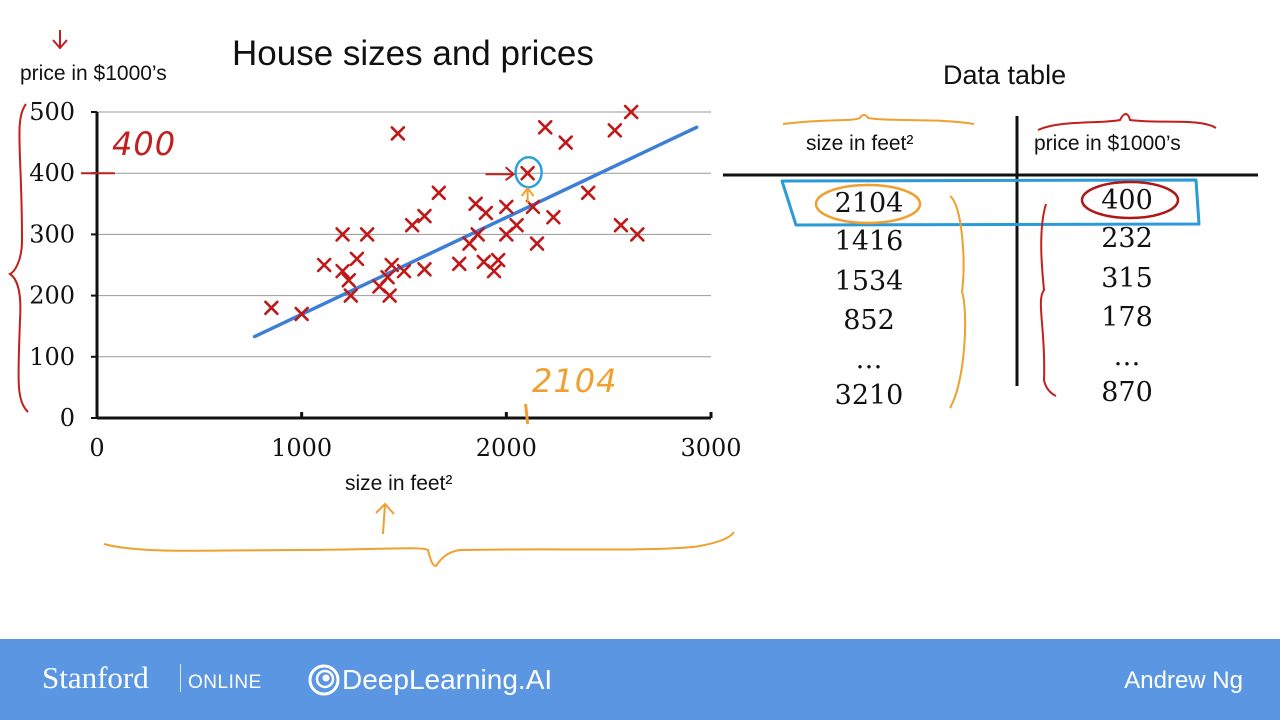  Describe the element at coordinates (878, 119) in the screenshot. I see `size-brace-icon` at that location.